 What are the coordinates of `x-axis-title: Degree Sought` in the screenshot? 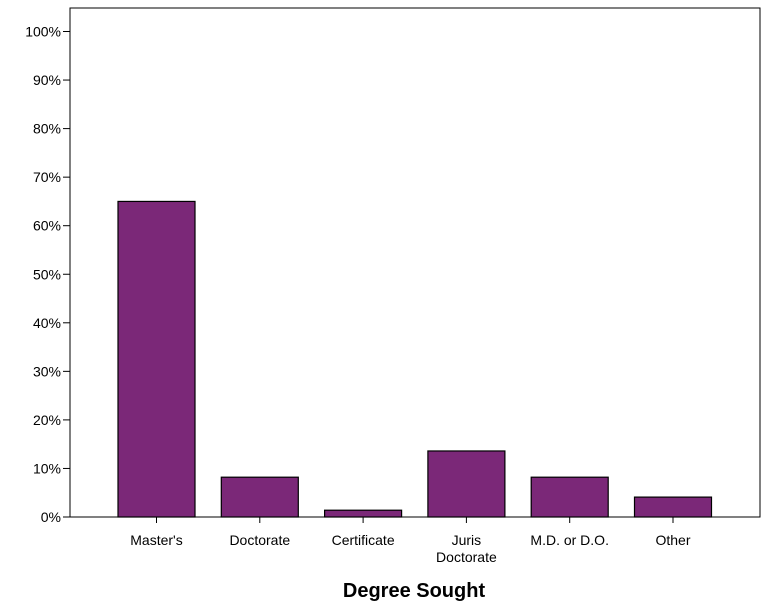 It's located at (414, 591).